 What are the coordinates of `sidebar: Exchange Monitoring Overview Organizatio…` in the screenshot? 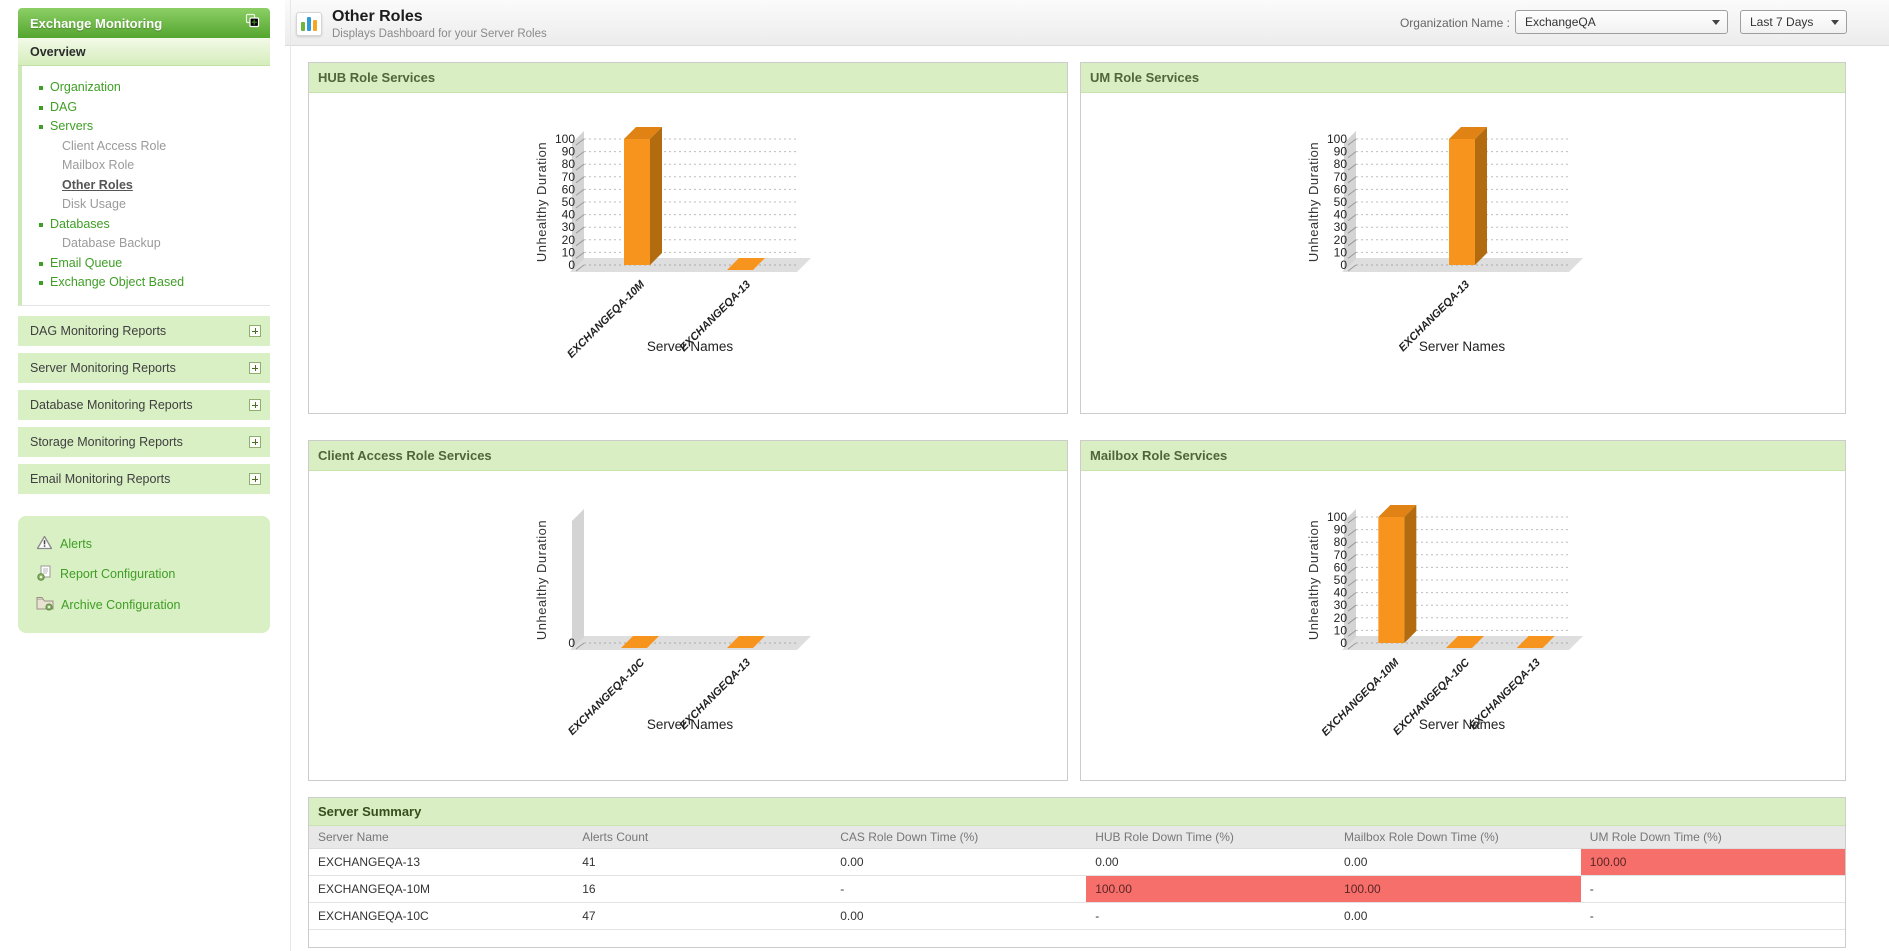 It's located at (144, 320).